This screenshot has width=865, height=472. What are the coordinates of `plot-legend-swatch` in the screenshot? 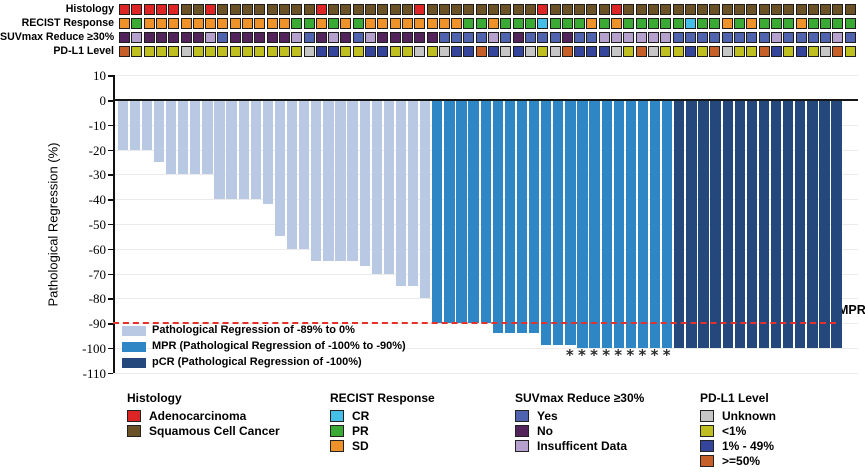 It's located at (134, 347).